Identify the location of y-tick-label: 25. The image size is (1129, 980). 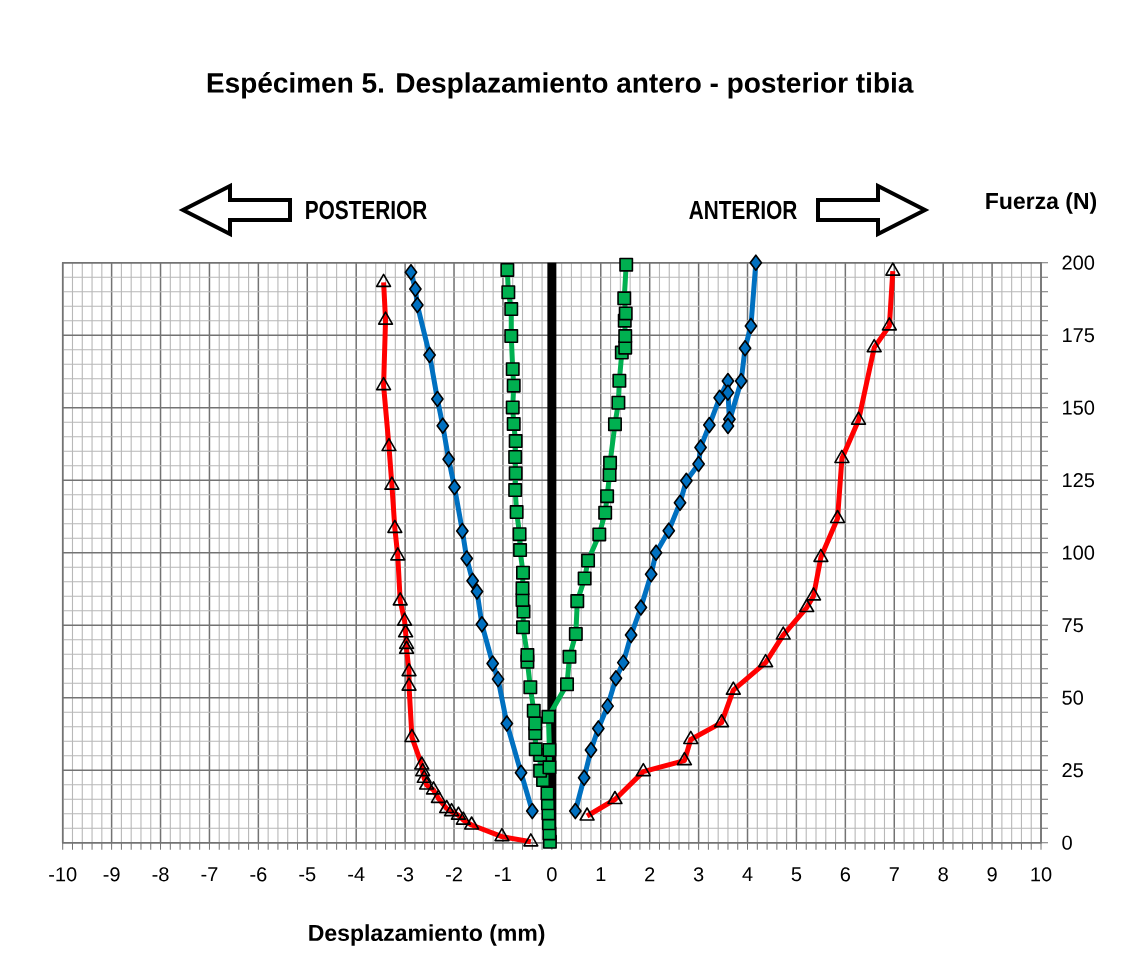
(1072, 770).